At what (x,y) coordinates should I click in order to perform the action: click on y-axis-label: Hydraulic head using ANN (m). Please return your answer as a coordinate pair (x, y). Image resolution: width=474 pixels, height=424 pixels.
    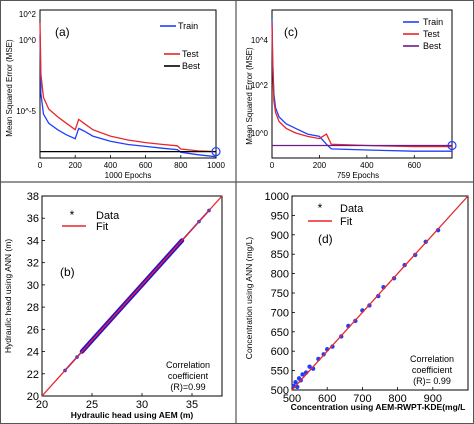
    Looking at the image, I should click on (8, 296).